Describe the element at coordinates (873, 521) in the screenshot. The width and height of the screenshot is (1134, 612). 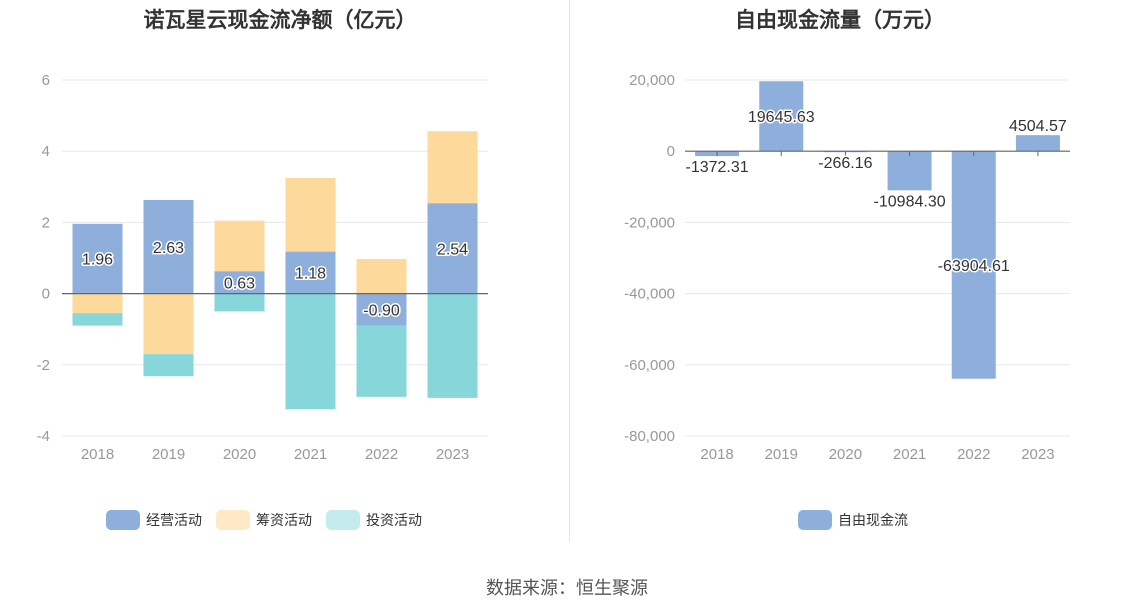
I see `legend-label-free-cash-flow: 自由现金流` at that location.